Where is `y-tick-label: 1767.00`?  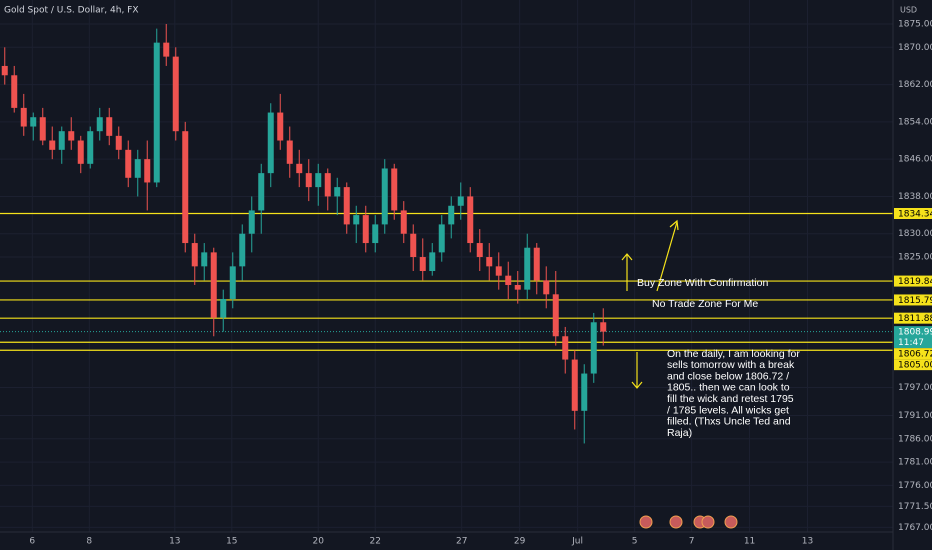 y-tick-label: 1767.00 is located at coordinates (915, 528).